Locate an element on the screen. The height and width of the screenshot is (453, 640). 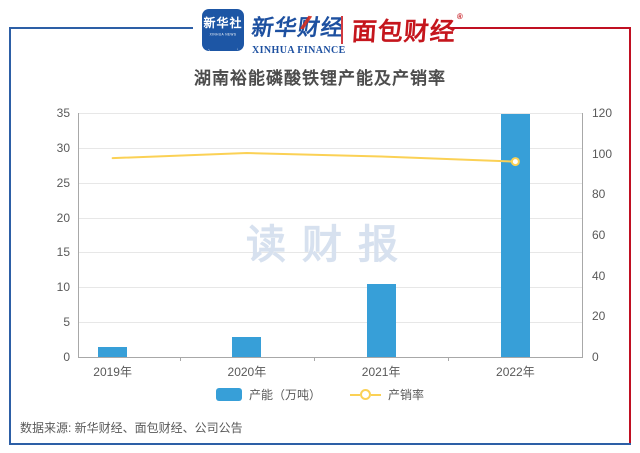
y-axis-left-tick-label: 20 is located at coordinates (63, 217).